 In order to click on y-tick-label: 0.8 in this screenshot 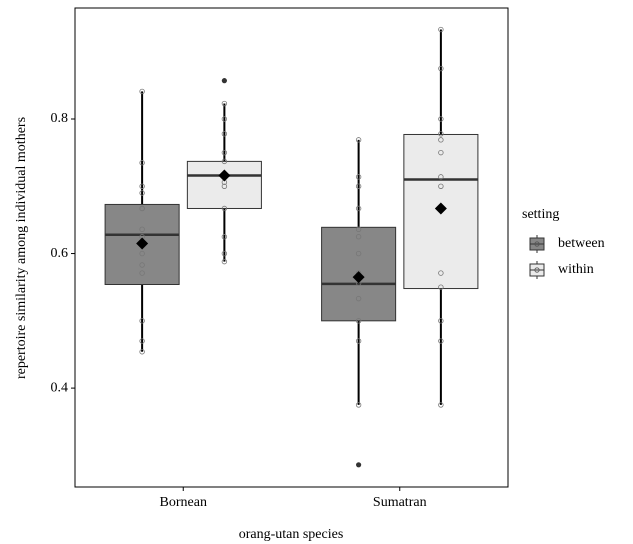, I will do `click(60, 118)`.